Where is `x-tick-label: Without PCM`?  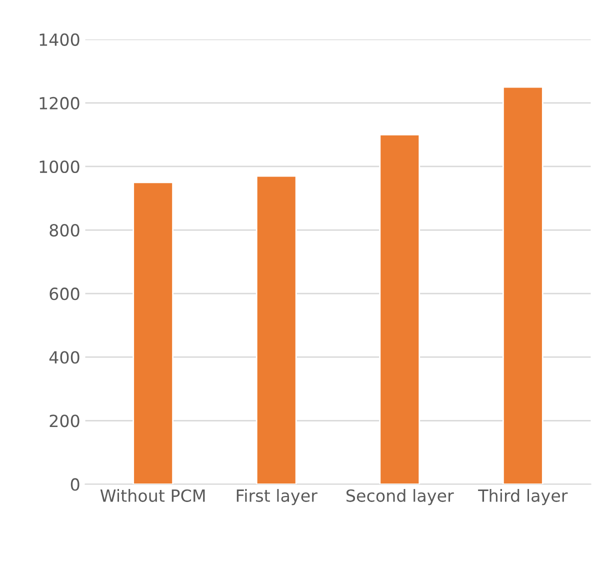
x-tick-label: Without PCM is located at coordinates (152, 495).